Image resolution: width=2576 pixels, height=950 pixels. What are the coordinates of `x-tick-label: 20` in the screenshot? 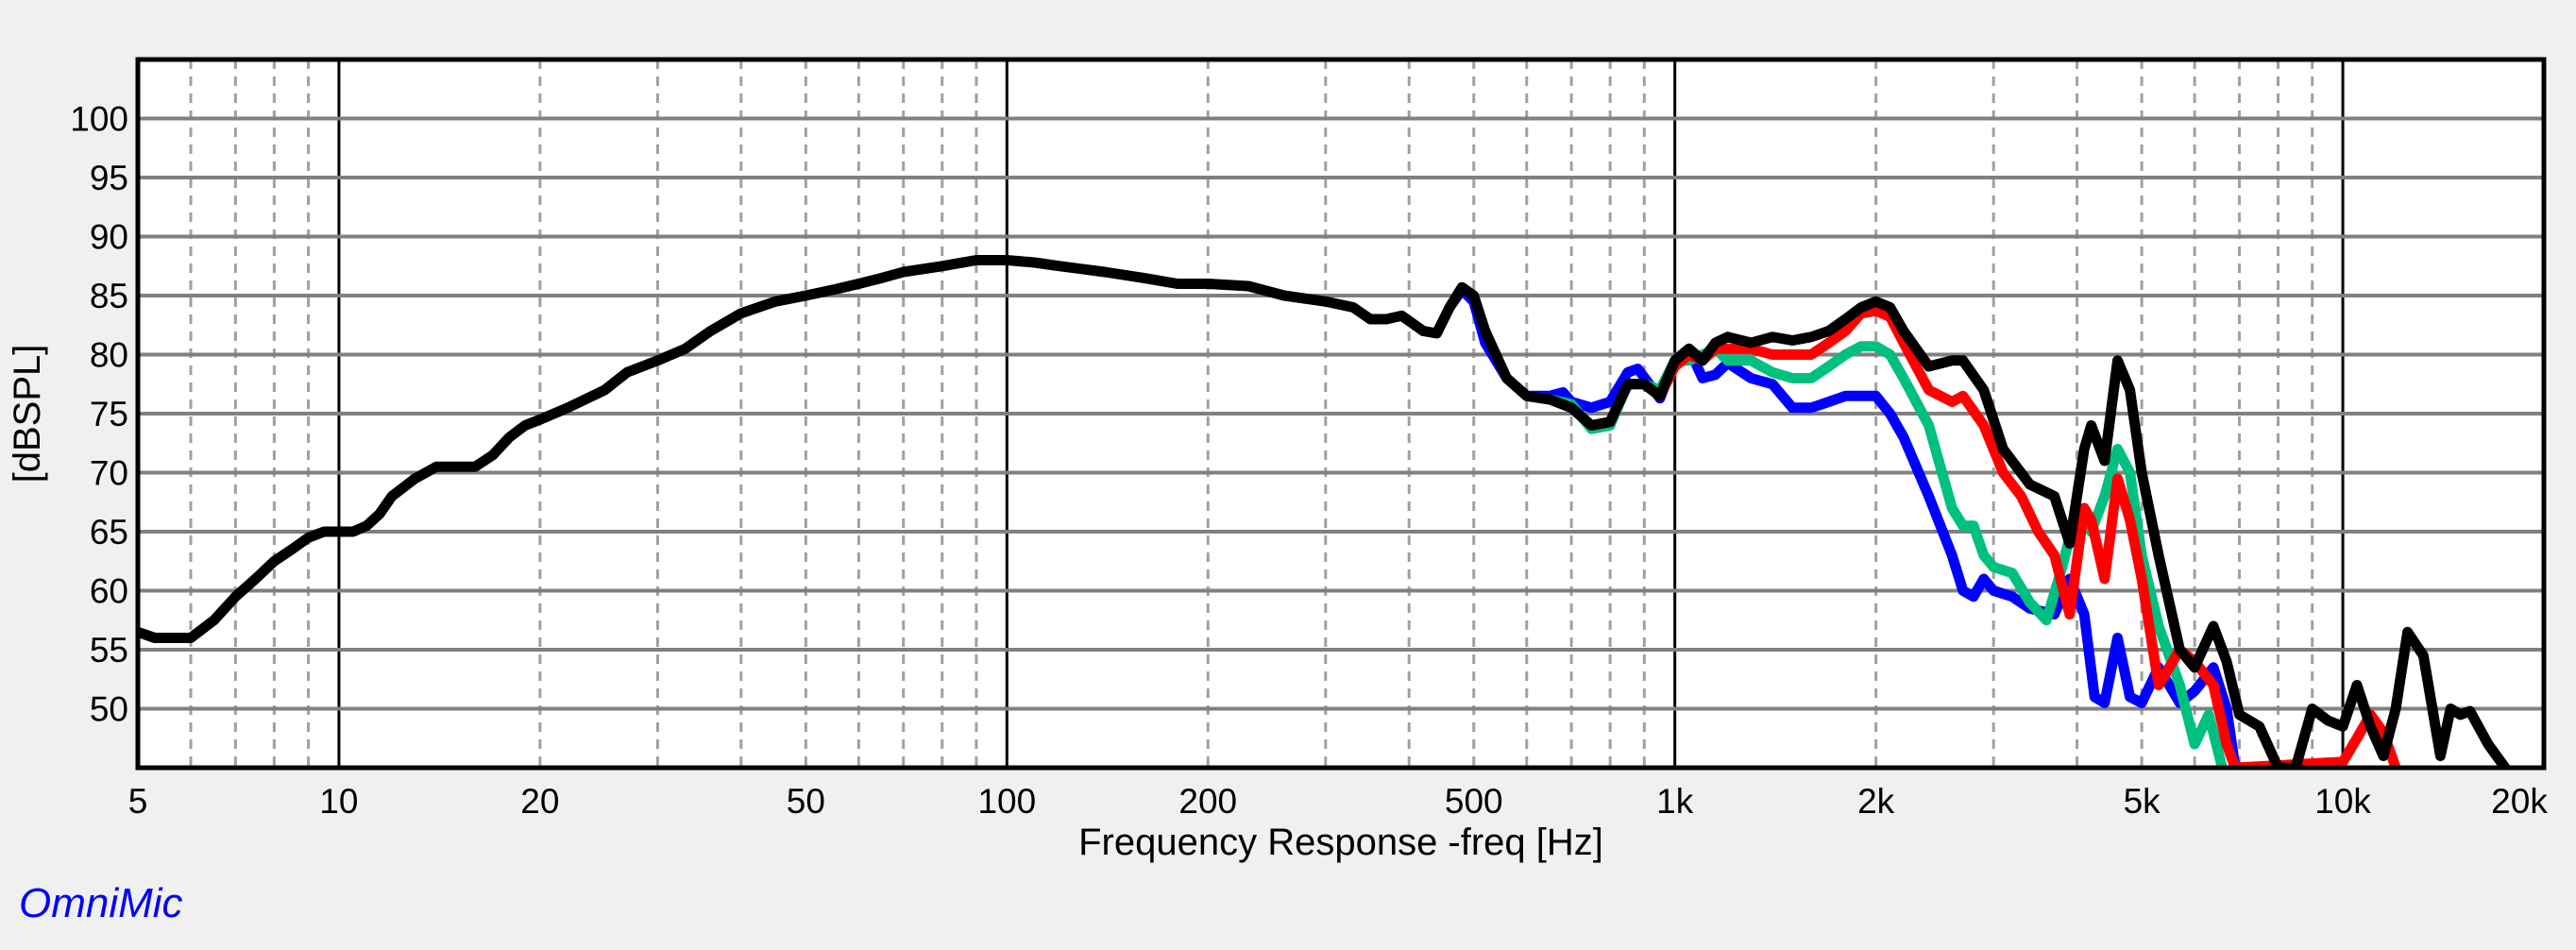 It's located at (539, 801).